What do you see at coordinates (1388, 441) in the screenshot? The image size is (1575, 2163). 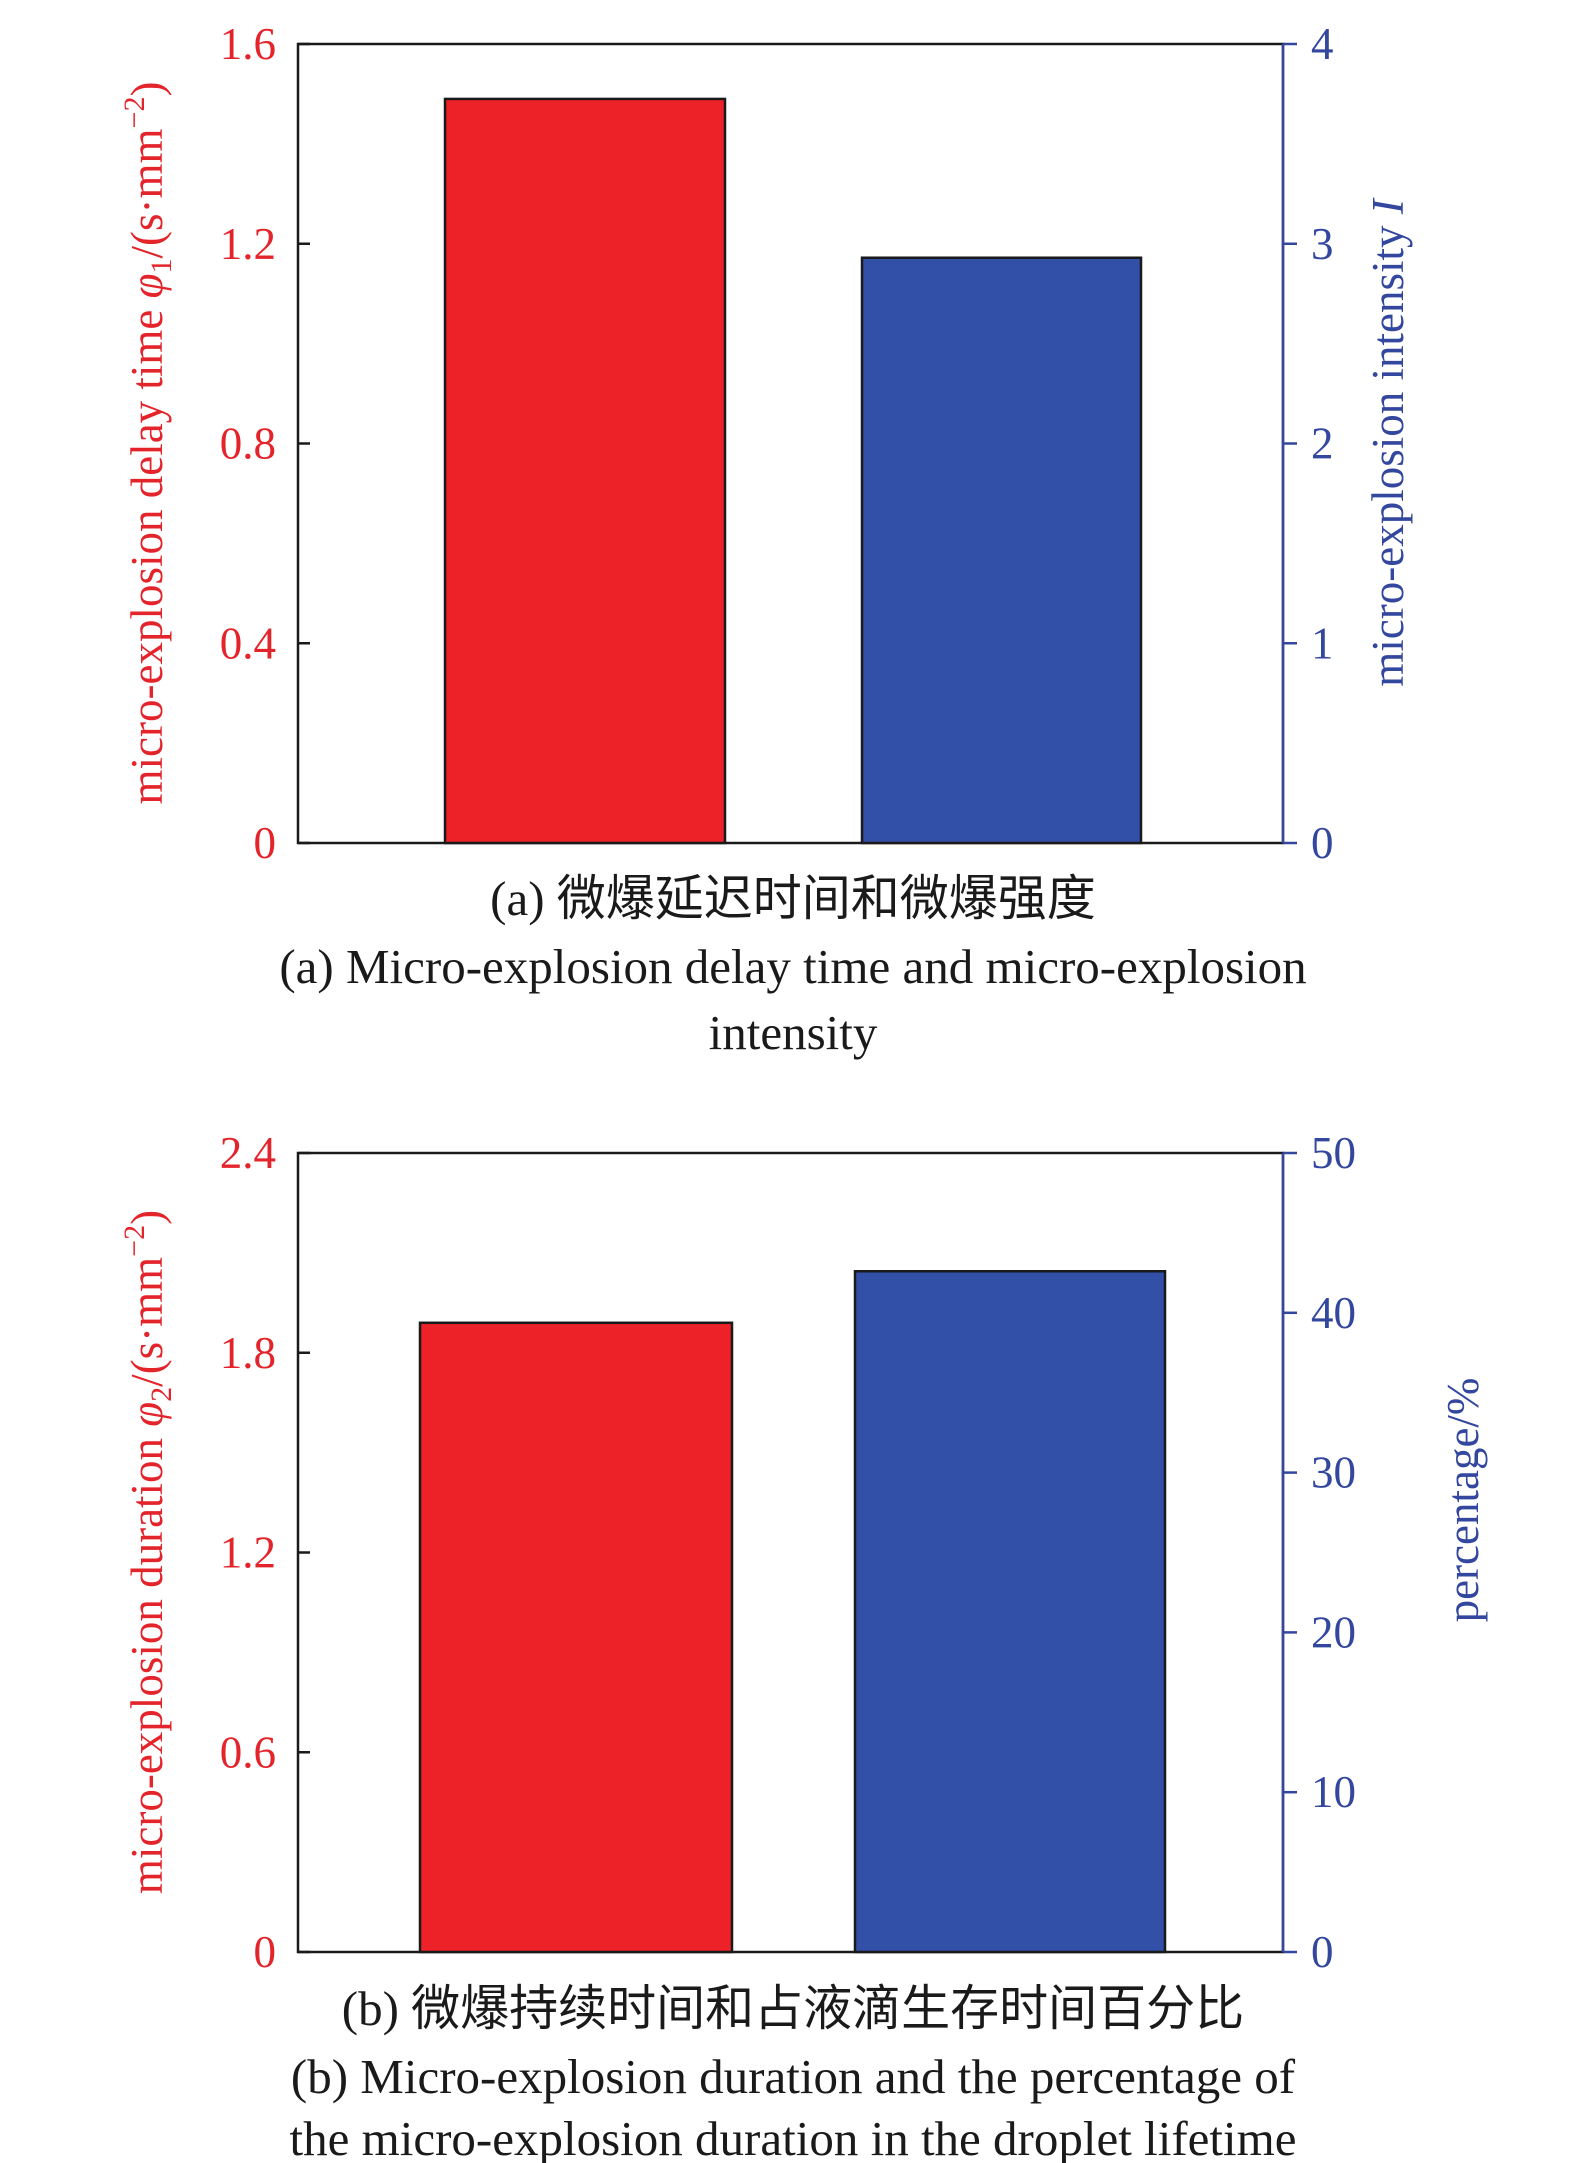 I see `panel-a-right-axis-title: micro-explosion intensity I` at bounding box center [1388, 441].